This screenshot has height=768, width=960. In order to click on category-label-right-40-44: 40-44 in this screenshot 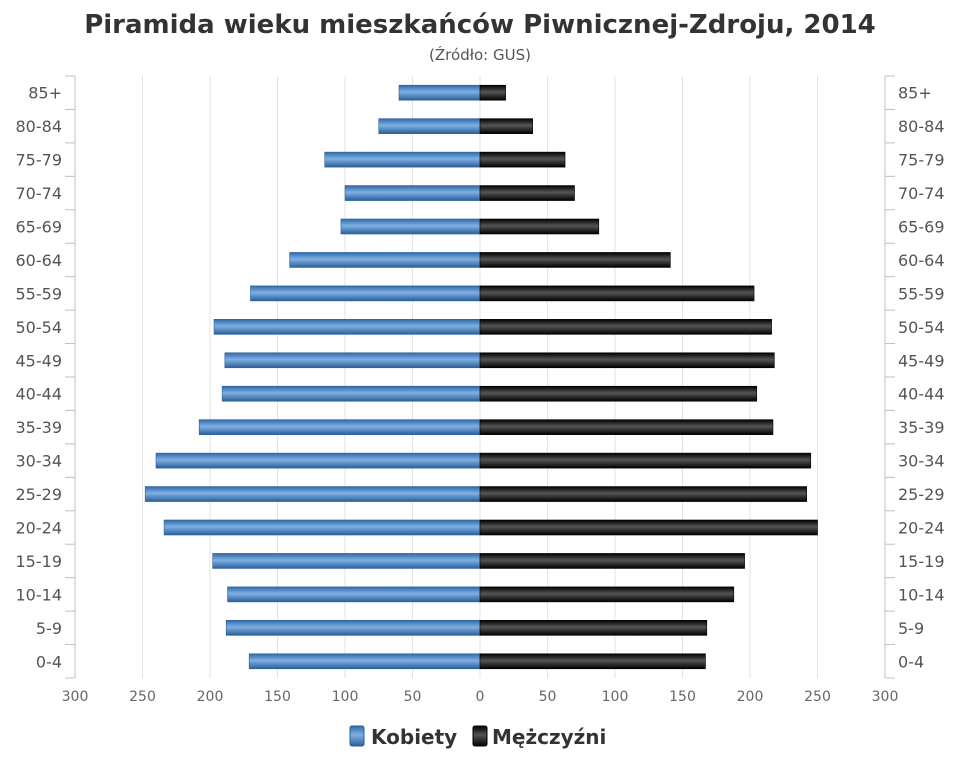, I will do `click(921, 394)`.